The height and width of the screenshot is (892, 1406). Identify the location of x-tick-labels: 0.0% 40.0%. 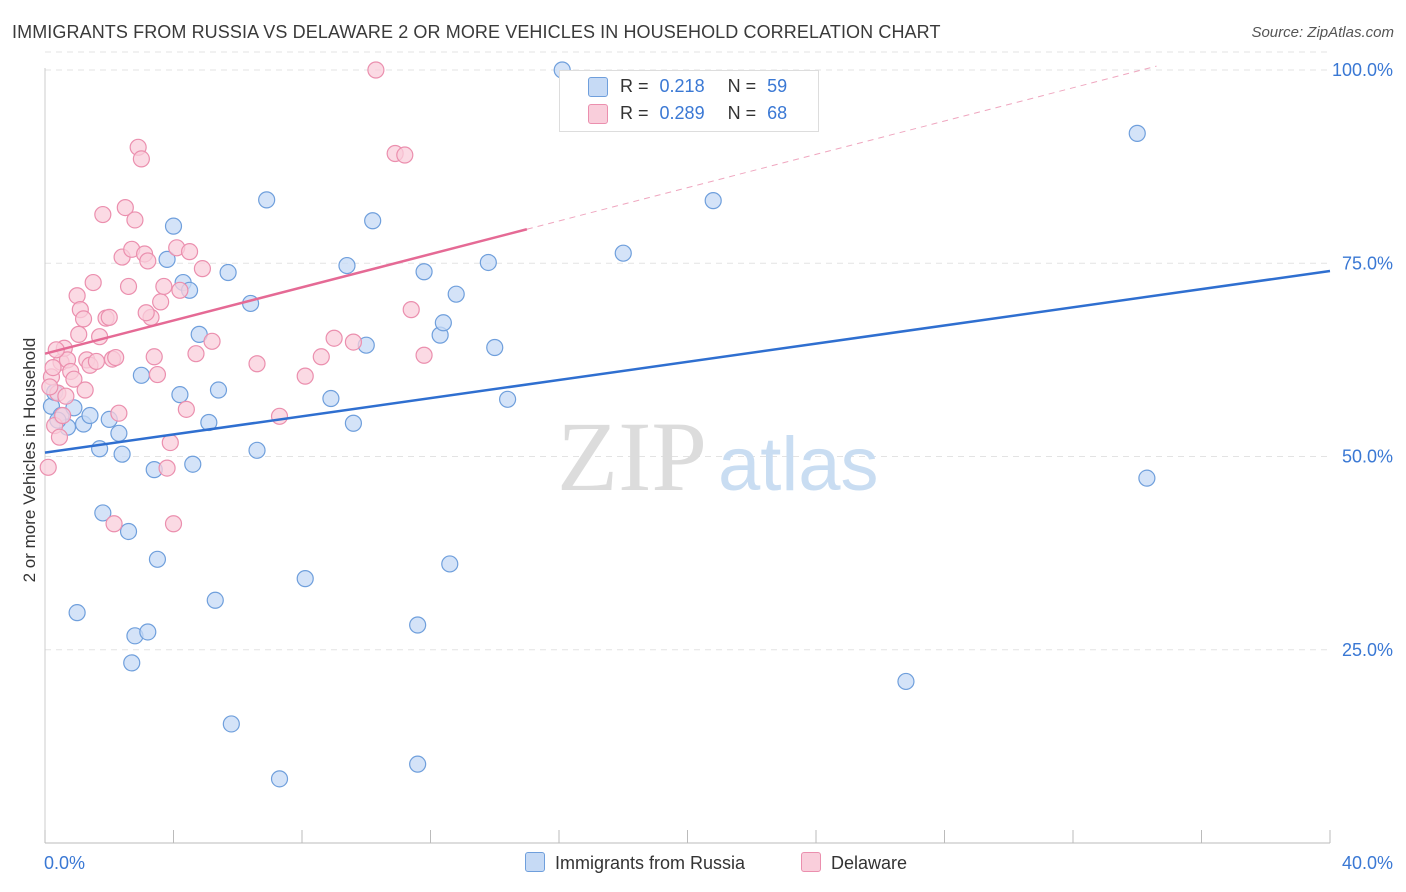
(718, 863).